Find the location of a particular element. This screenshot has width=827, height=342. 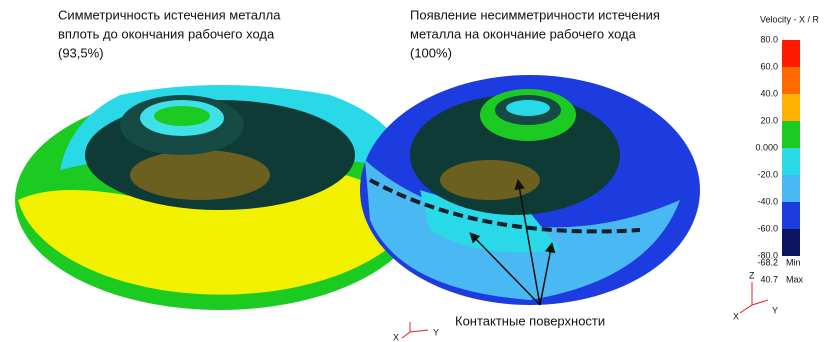

legend-tick-label: -20.0 is located at coordinates (767, 174).